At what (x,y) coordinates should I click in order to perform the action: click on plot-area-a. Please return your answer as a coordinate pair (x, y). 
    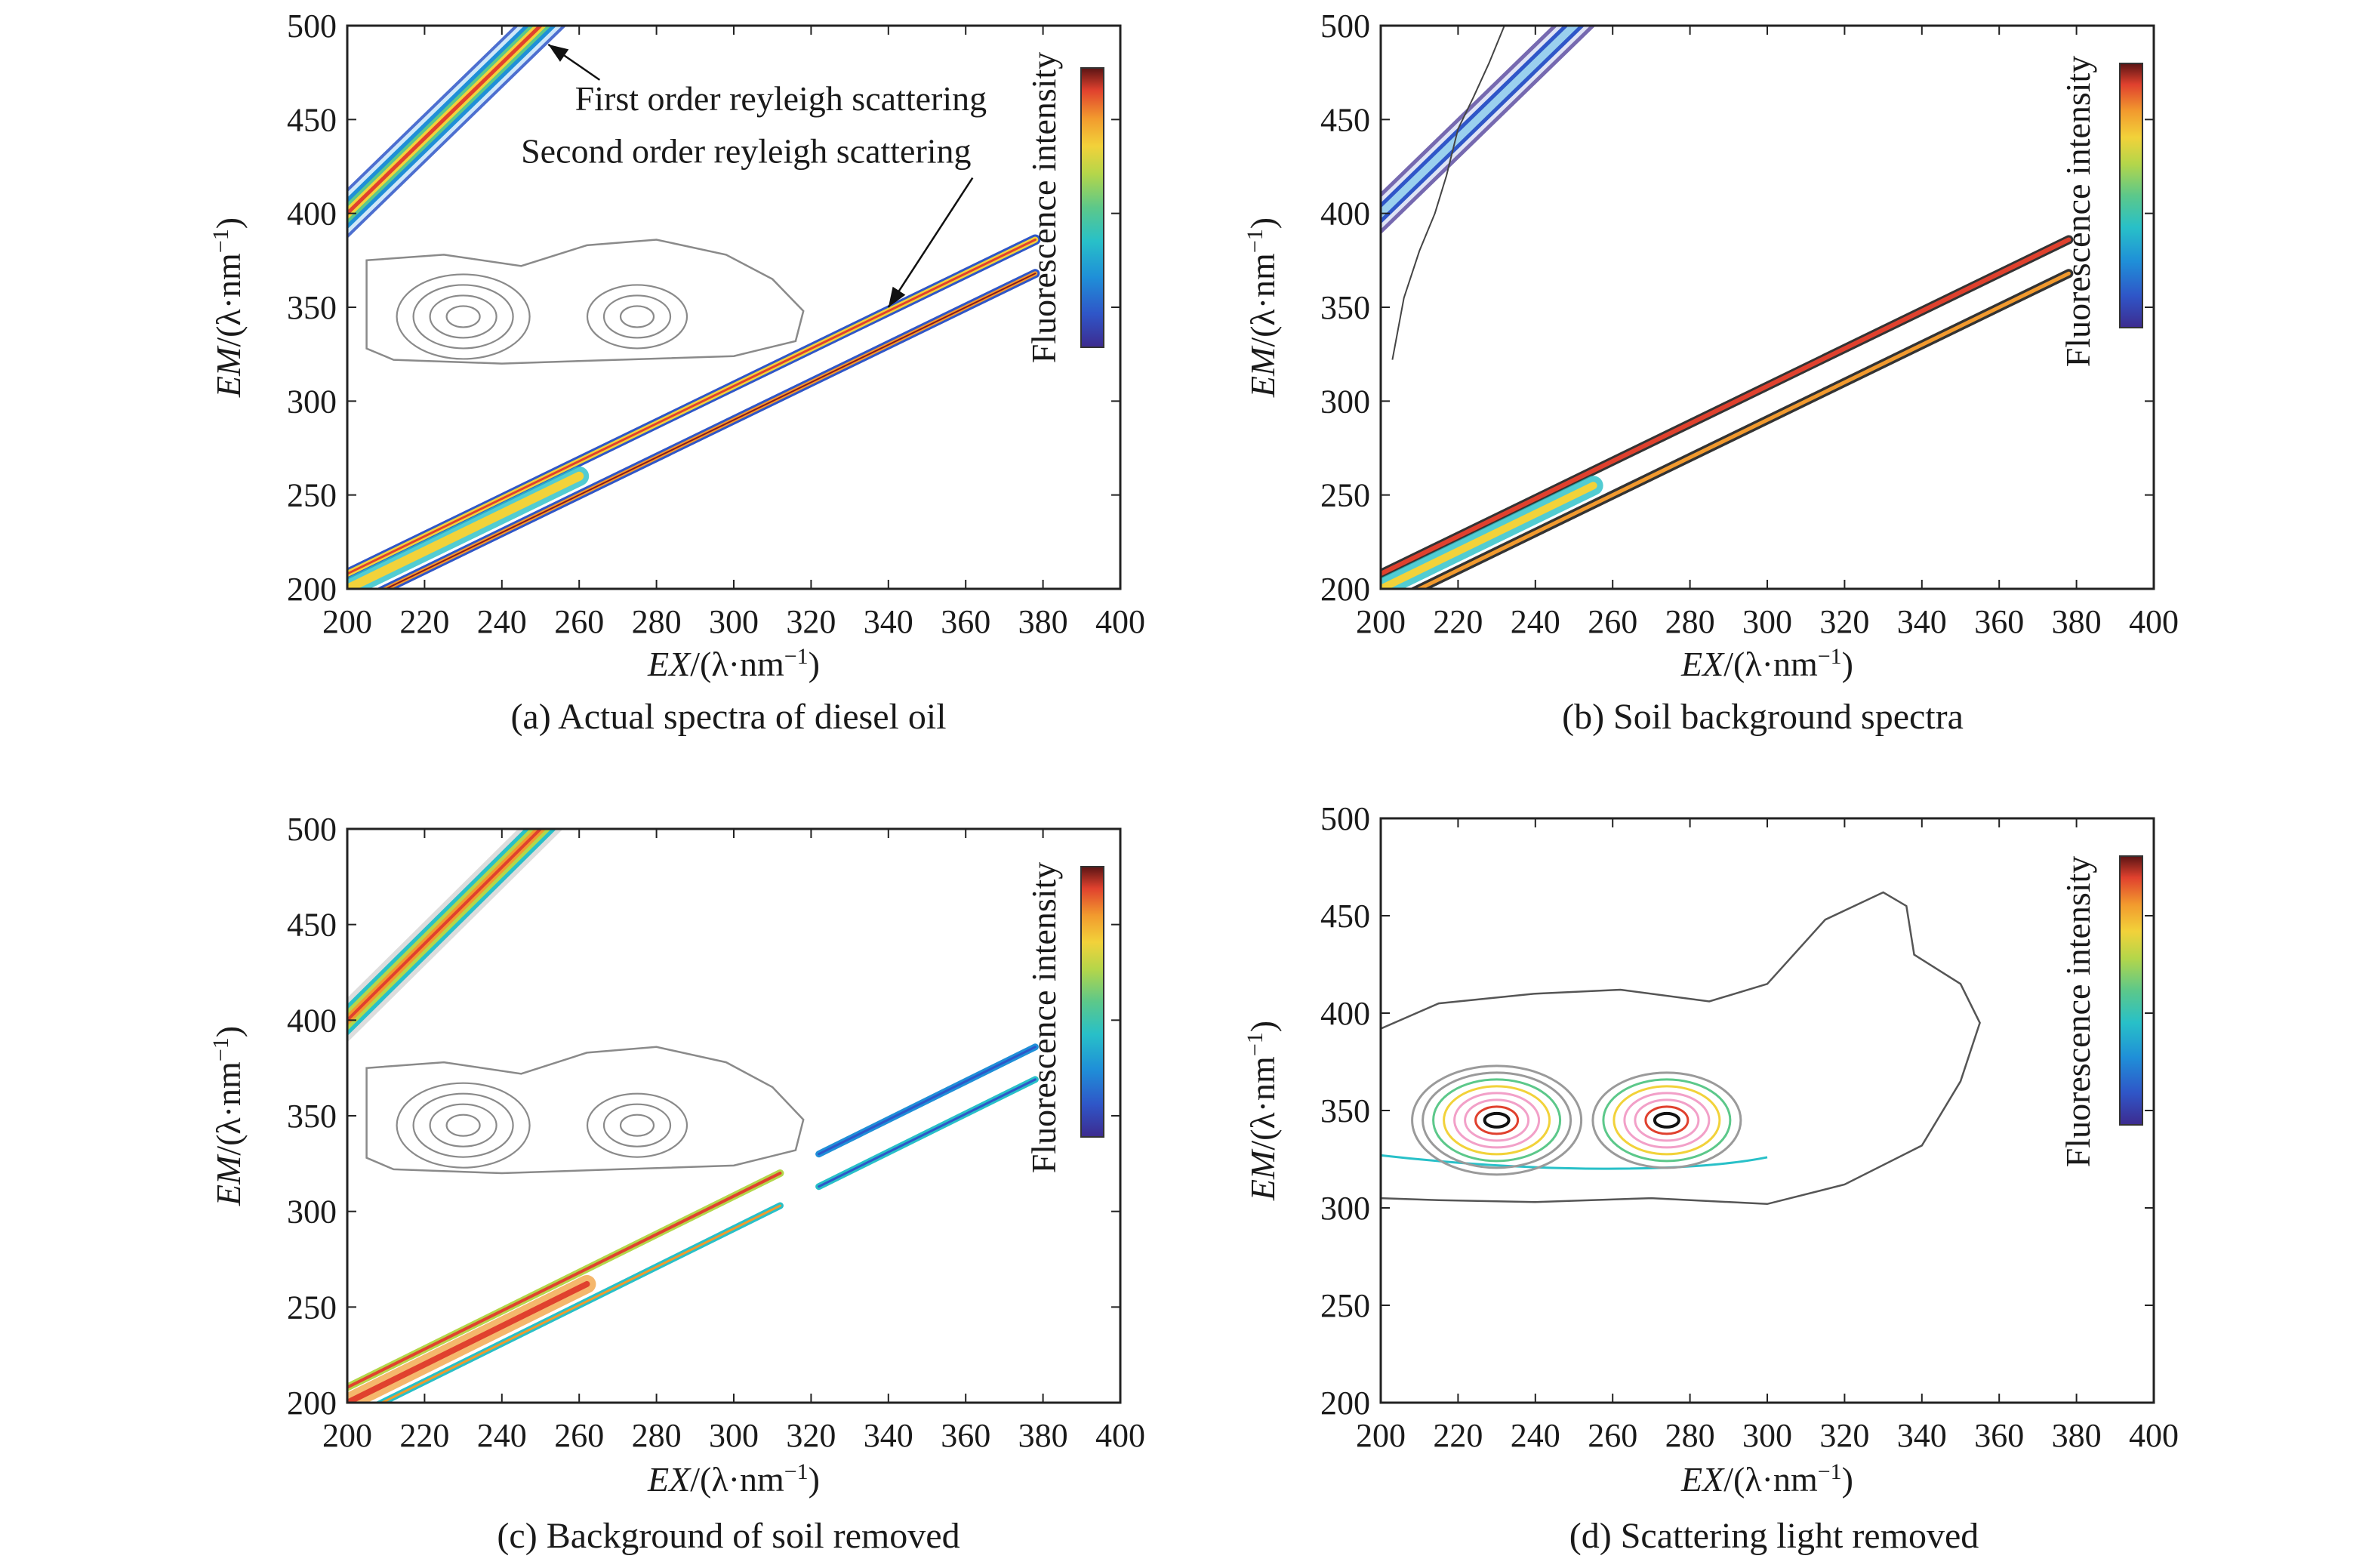
    Looking at the image, I should click on (694, 307).